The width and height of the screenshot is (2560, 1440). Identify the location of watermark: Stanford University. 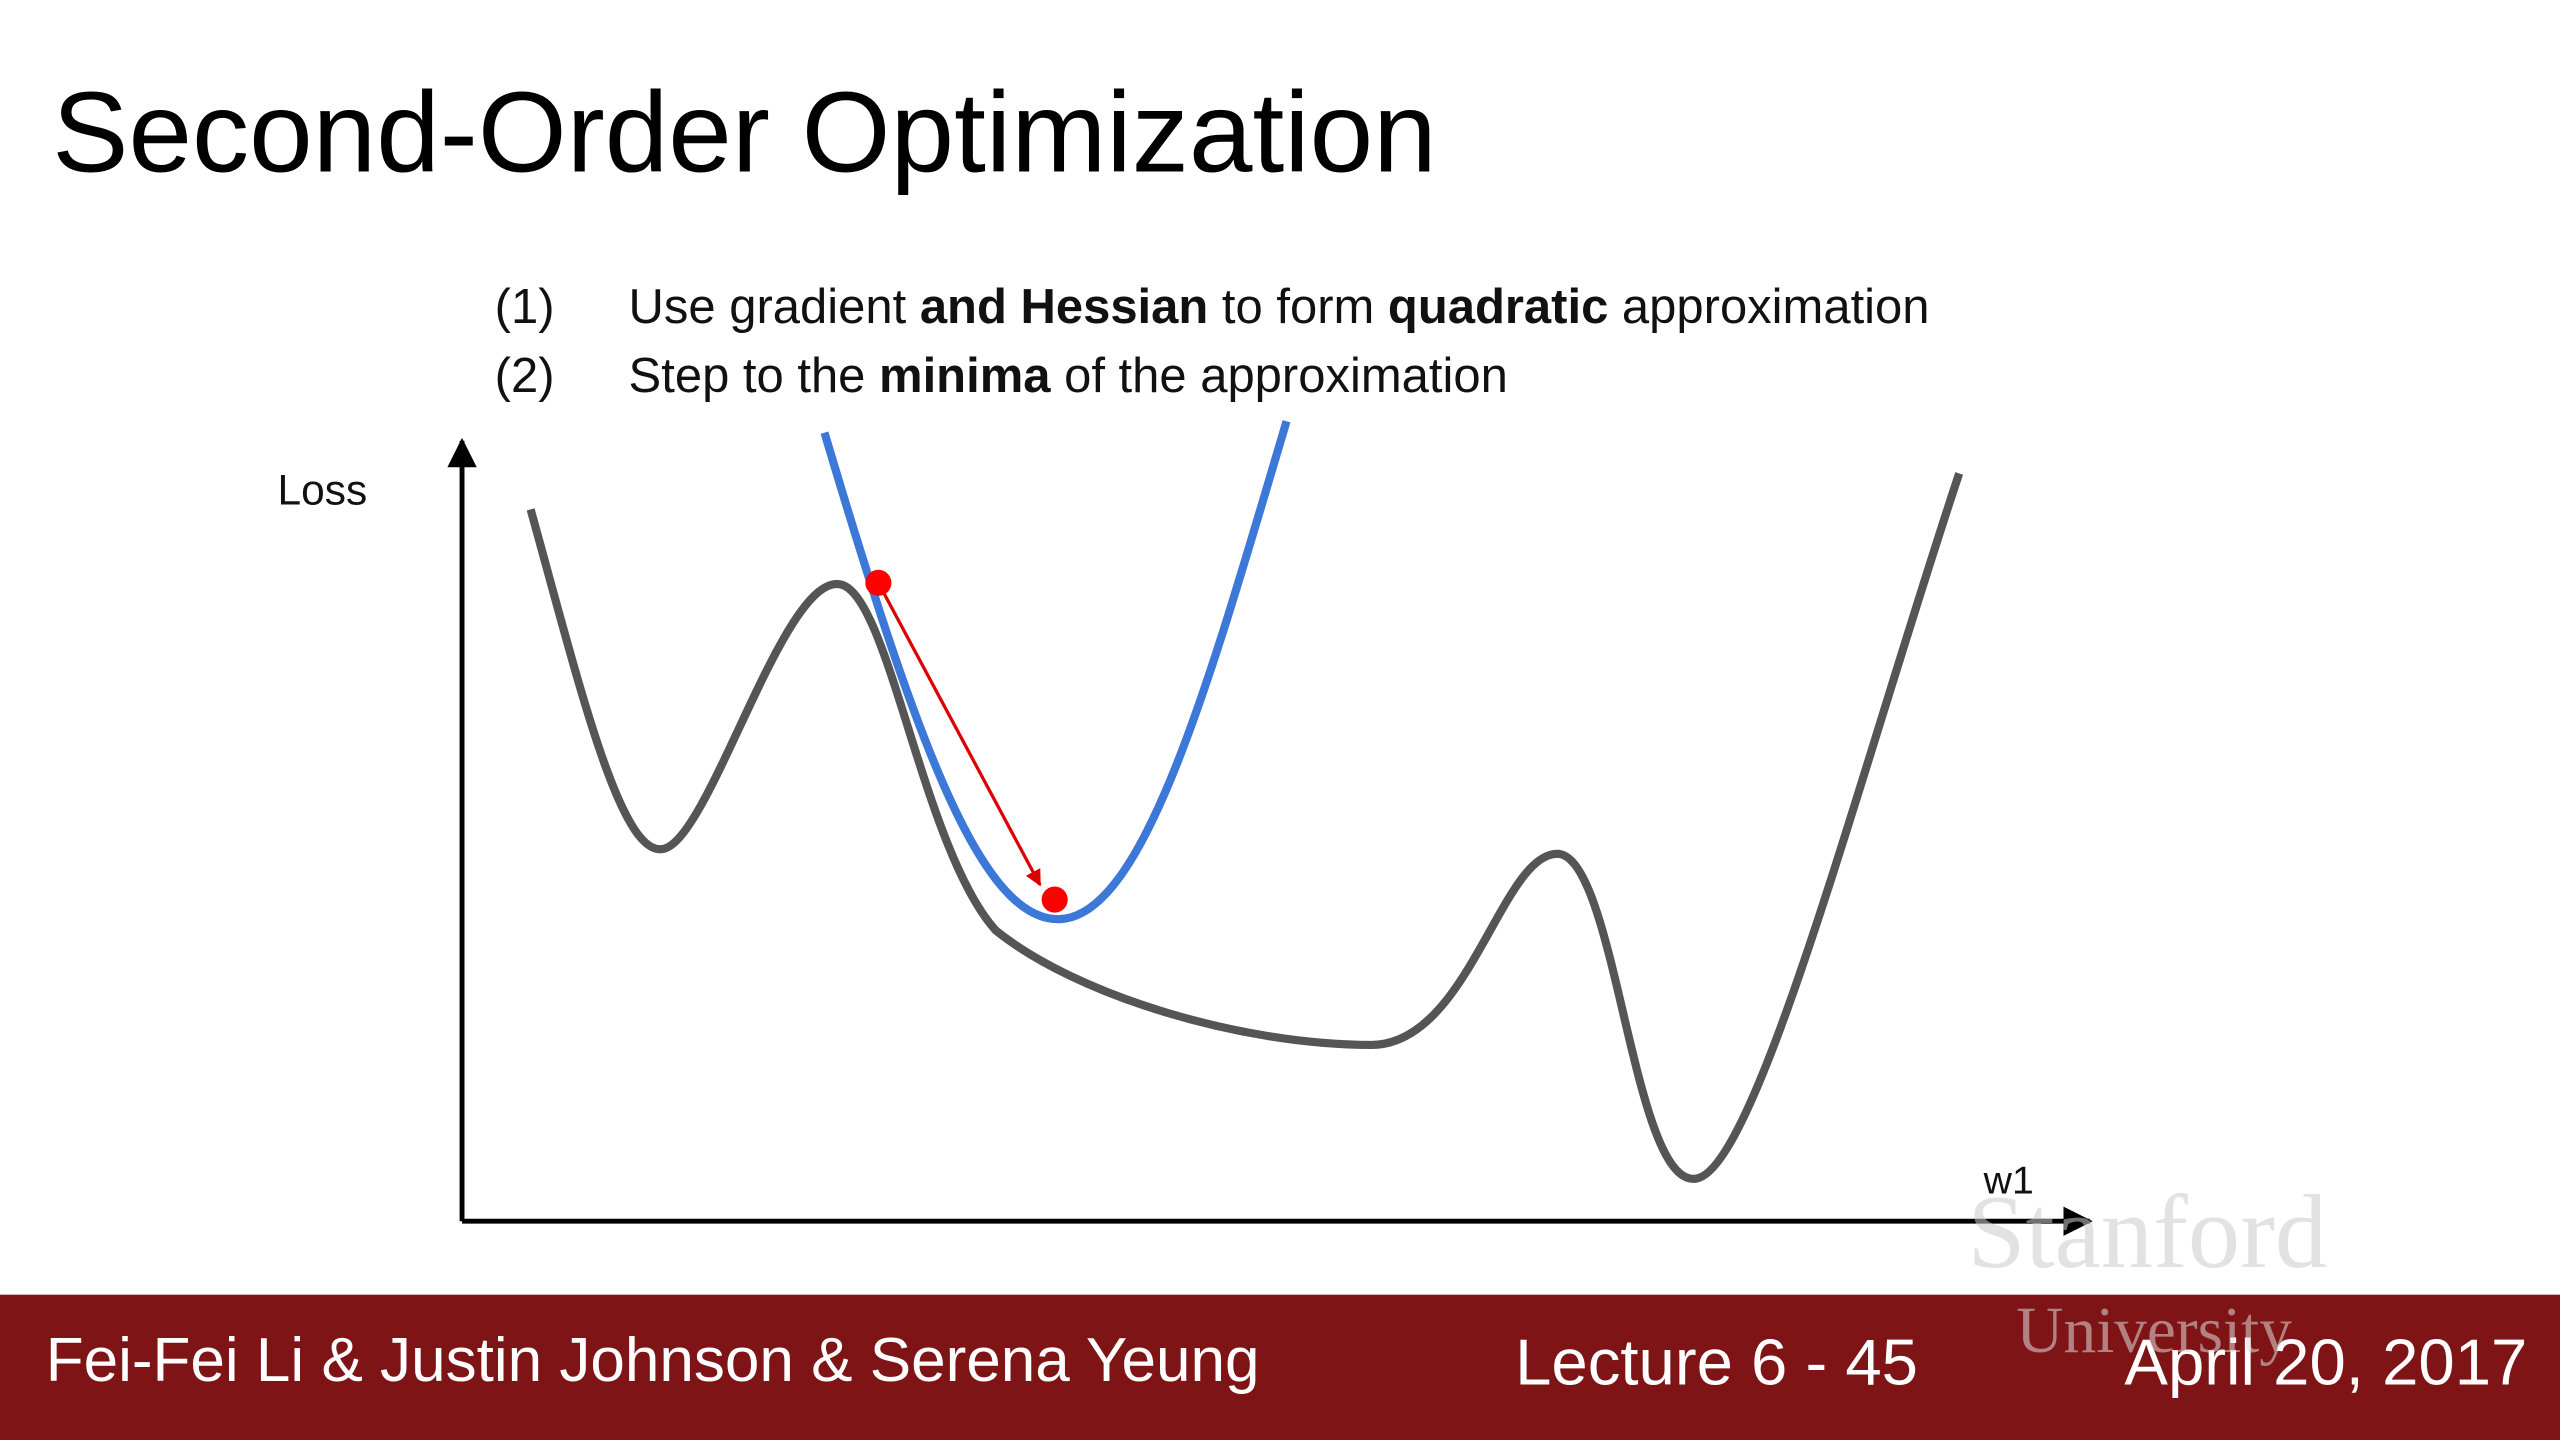
(2147, 1270).